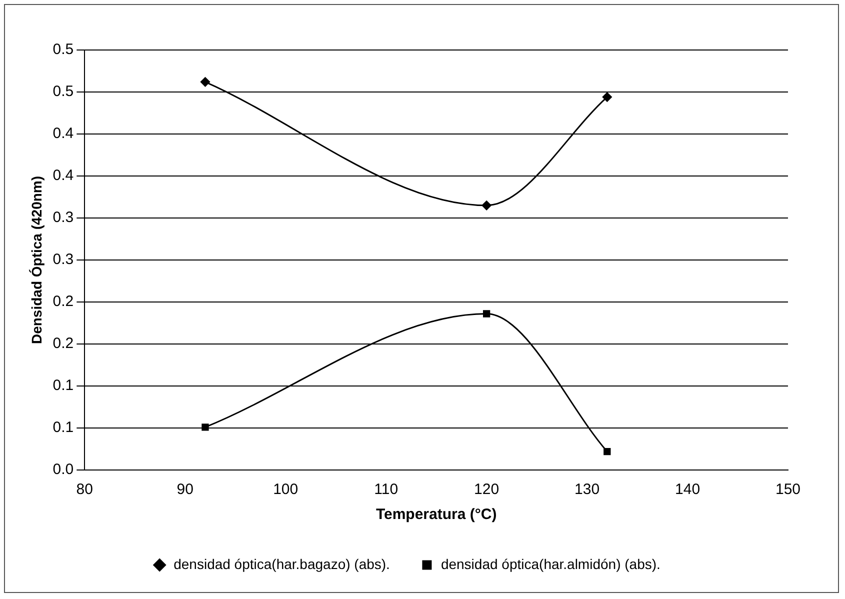  I want to click on x-tick-label: 80, so click(84, 489).